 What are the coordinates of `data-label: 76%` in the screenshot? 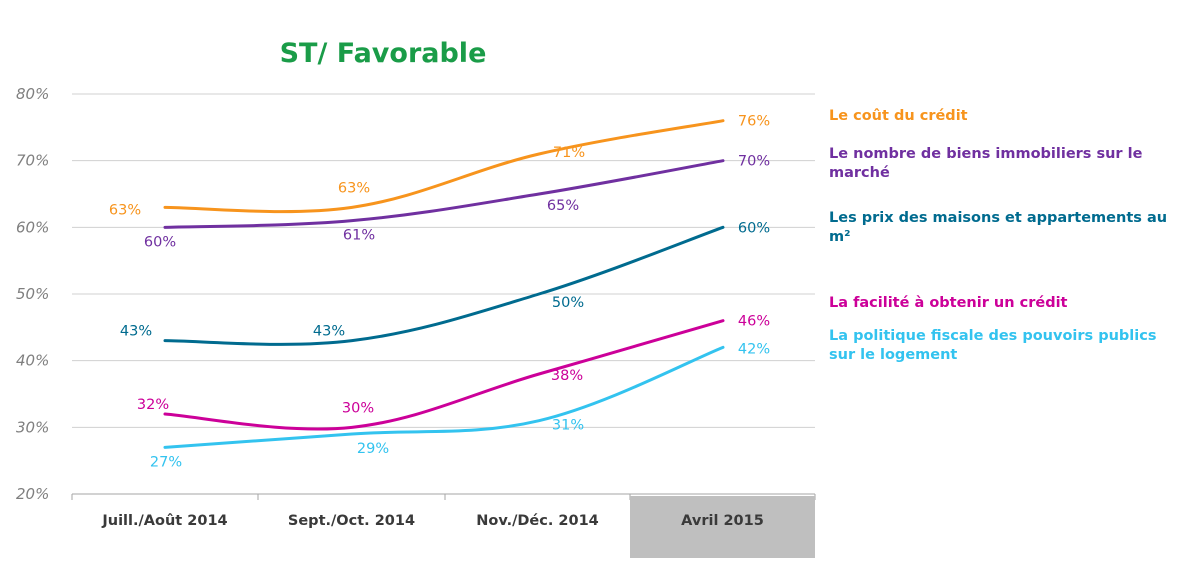 It's located at (754, 122).